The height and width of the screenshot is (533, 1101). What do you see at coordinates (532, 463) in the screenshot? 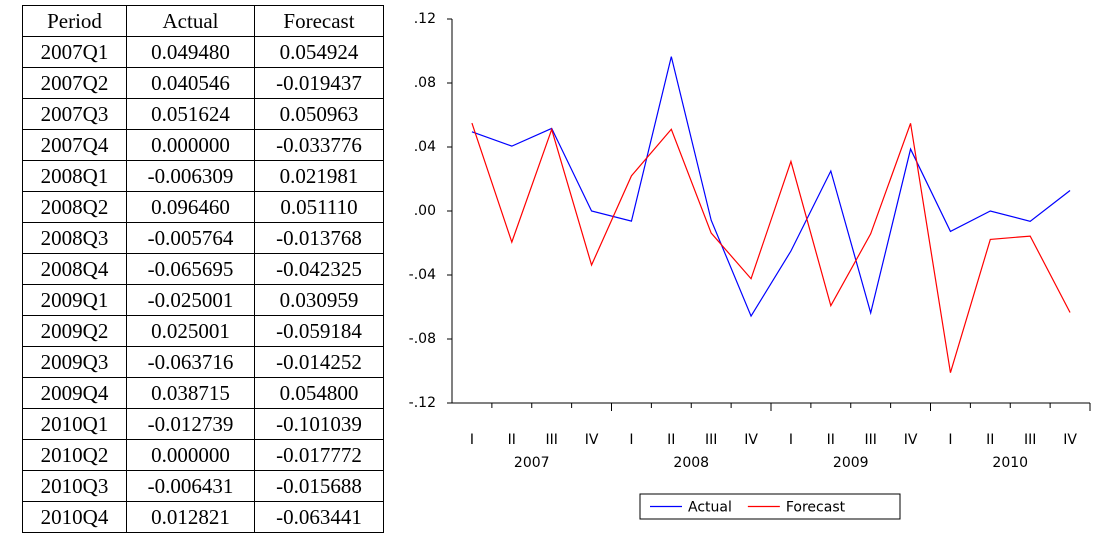
I see `year-label: 2007` at bounding box center [532, 463].